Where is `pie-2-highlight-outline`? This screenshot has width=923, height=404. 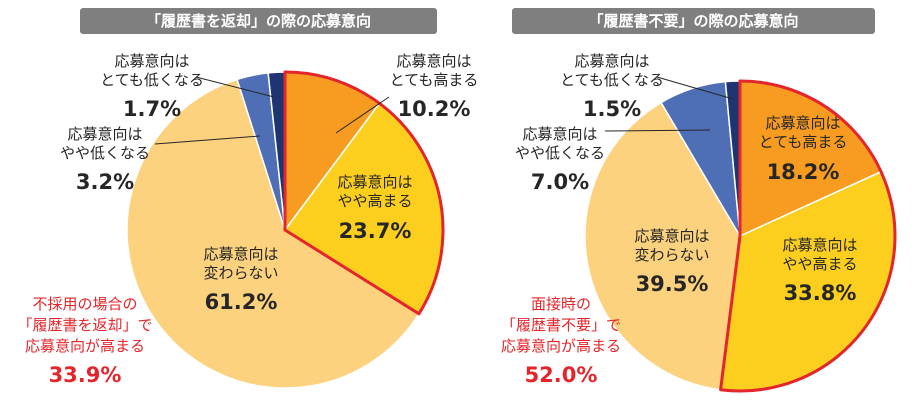 pie-2-highlight-outline is located at coordinates (808, 236).